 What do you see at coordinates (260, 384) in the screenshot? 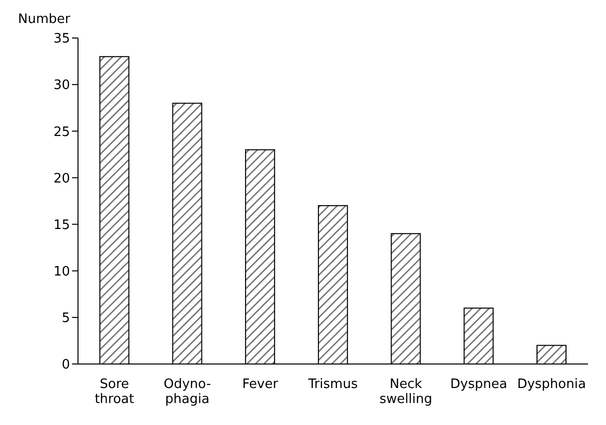
I see `x-tick-label: Fever` at bounding box center [260, 384].